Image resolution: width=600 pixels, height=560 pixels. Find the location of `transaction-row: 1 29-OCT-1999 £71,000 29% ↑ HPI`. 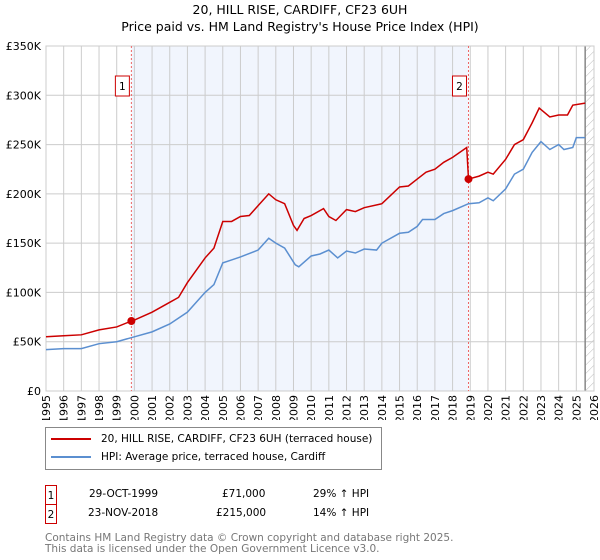

transaction-row: 1 29-OCT-1999 £71,000 29% ↑ HPI is located at coordinates (245, 495).